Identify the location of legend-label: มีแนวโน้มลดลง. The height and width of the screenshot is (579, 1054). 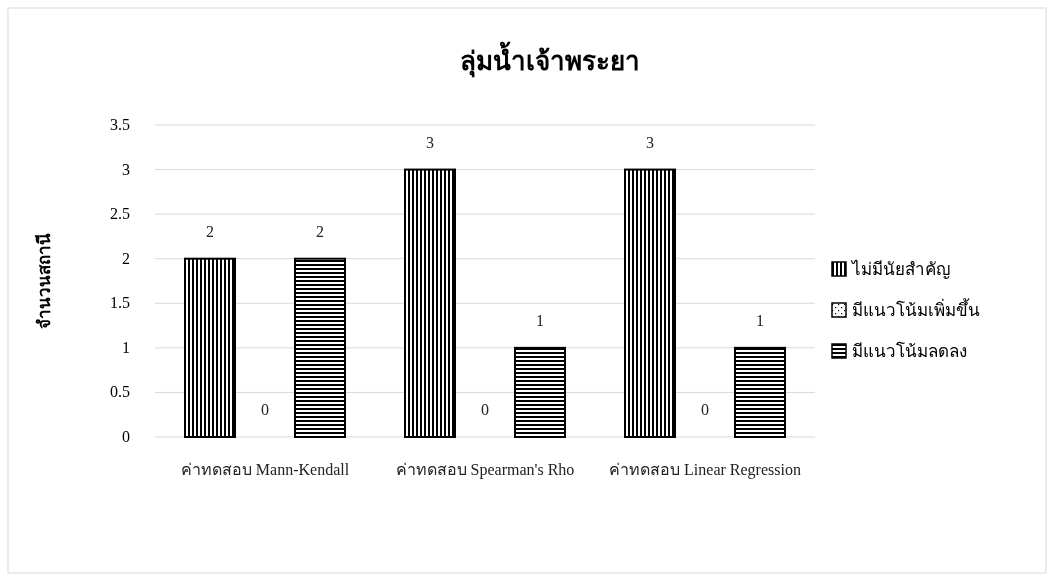
(909, 351).